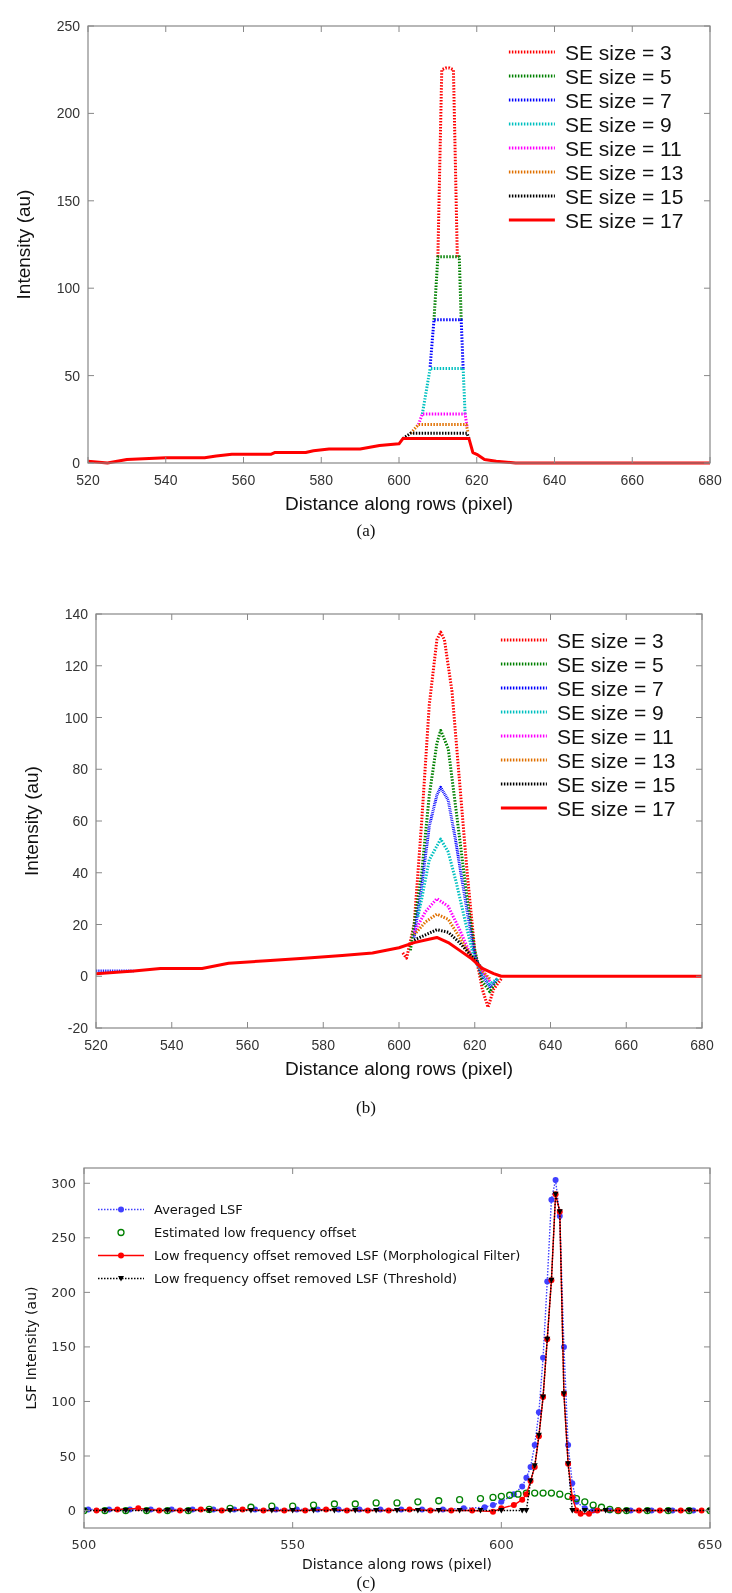 The image size is (732, 1593). What do you see at coordinates (80, 821) in the screenshot?
I see `y-tick-label: 60` at bounding box center [80, 821].